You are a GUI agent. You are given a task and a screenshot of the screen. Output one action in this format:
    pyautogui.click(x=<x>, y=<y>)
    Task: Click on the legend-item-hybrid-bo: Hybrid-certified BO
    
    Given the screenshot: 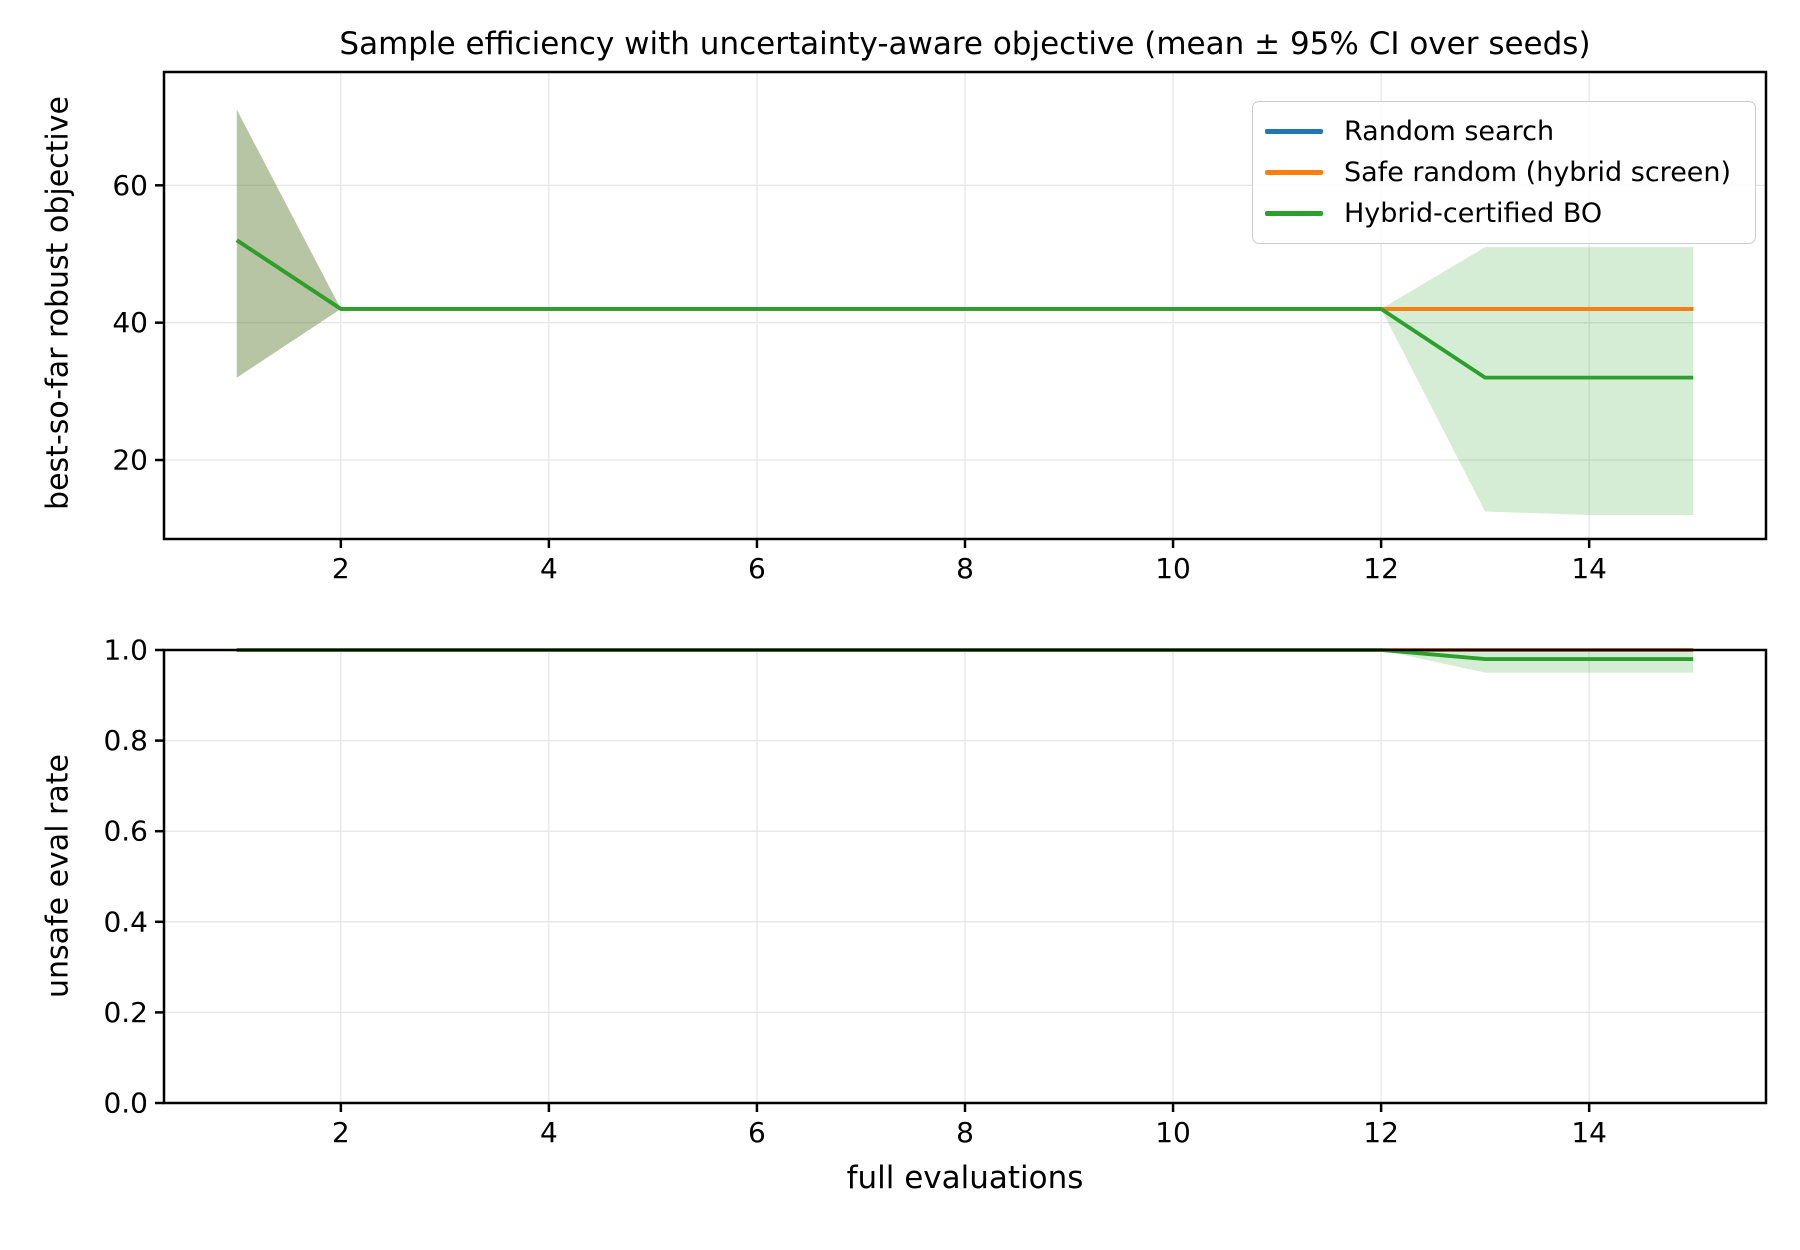 What is the action you would take?
    pyautogui.click(x=1510, y=213)
    